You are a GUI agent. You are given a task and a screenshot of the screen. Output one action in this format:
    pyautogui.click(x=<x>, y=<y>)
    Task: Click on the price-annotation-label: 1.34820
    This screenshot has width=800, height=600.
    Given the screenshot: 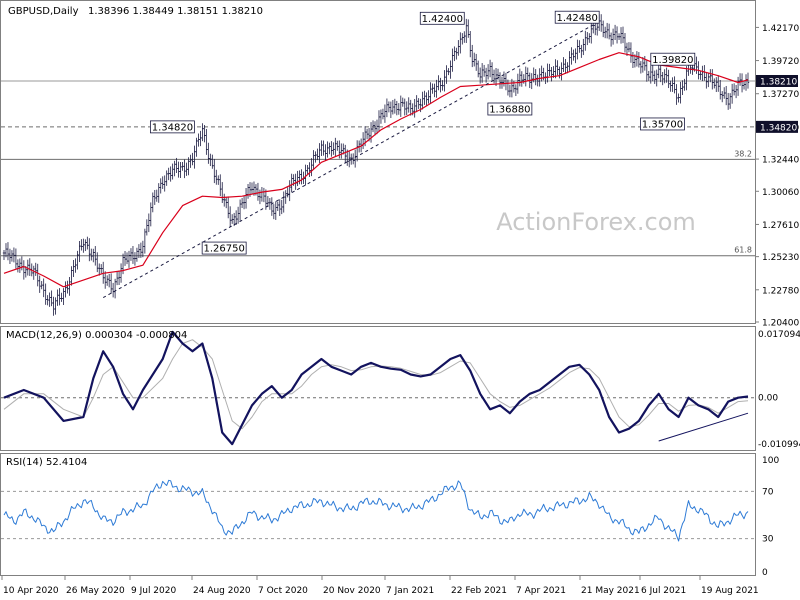 What is the action you would take?
    pyautogui.click(x=172, y=127)
    